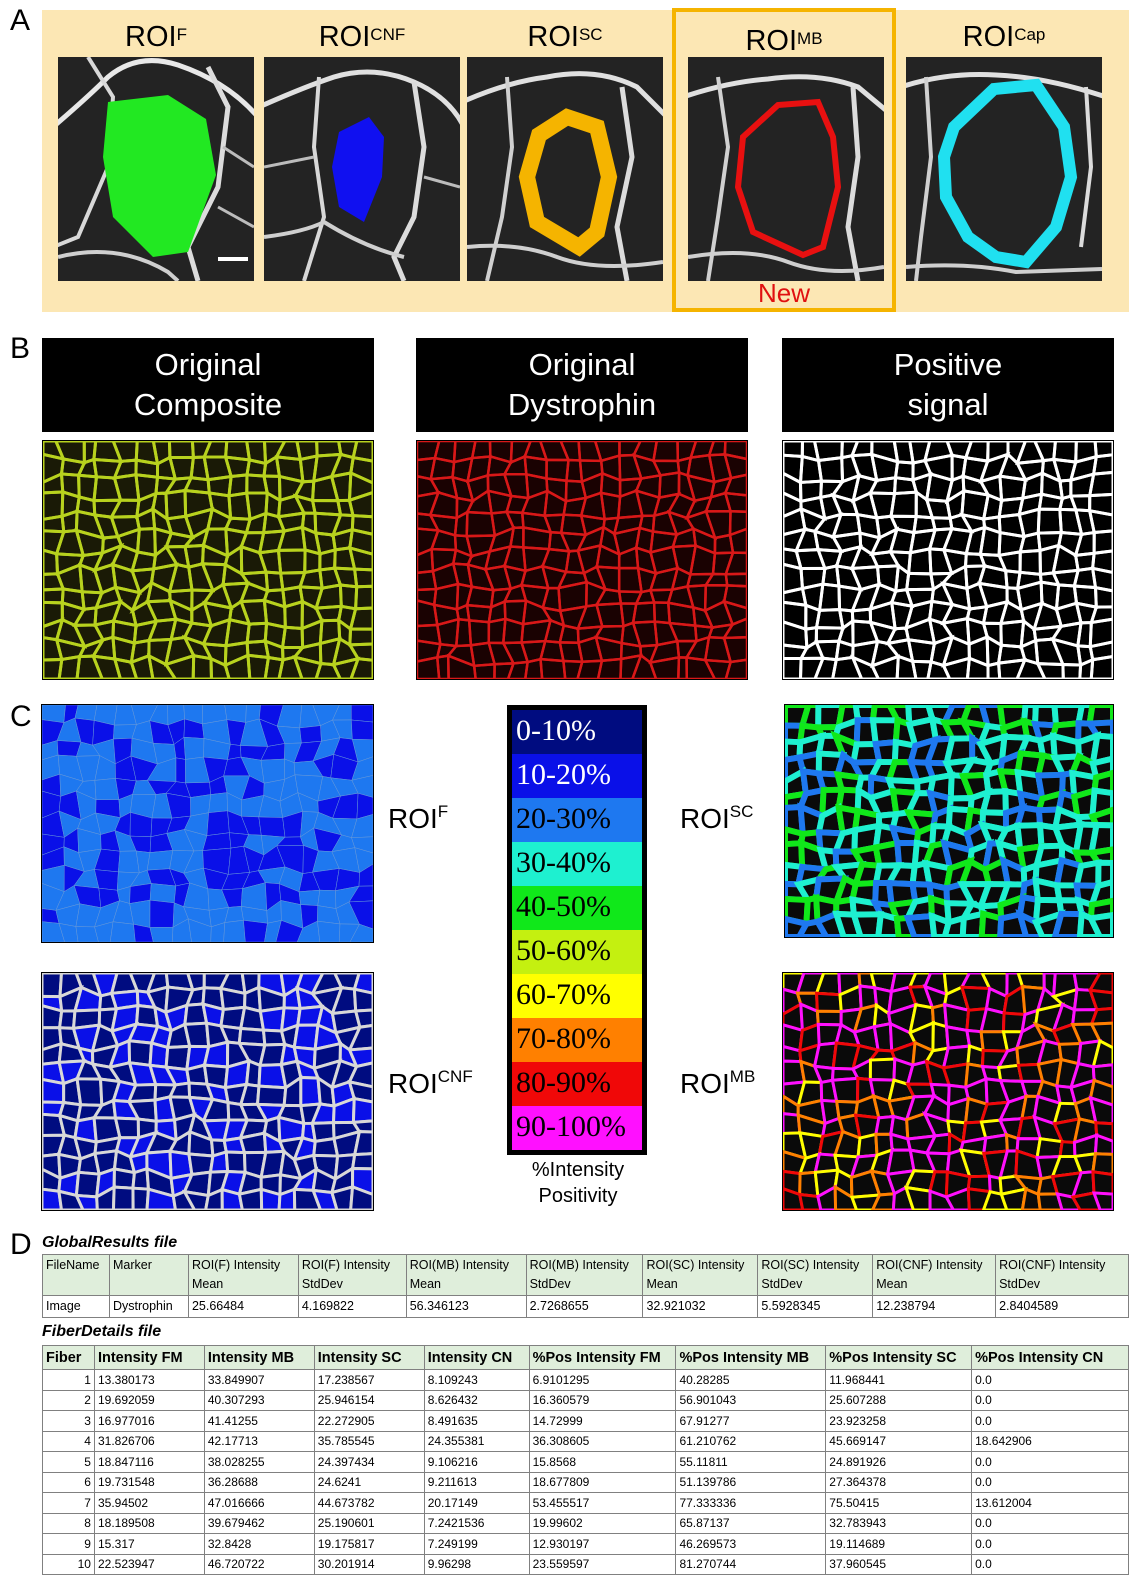 The height and width of the screenshot is (1589, 1129). What do you see at coordinates (68, 1400) in the screenshot?
I see `fiber-id-cell: 2` at bounding box center [68, 1400].